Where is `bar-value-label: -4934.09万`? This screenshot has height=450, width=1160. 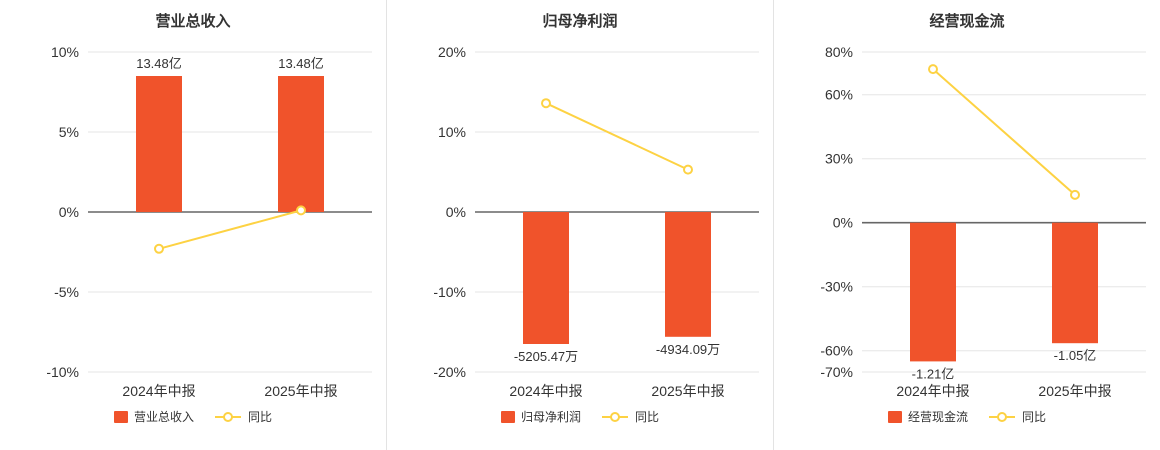
bar-value-label: -4934.09万 is located at coordinates (688, 349).